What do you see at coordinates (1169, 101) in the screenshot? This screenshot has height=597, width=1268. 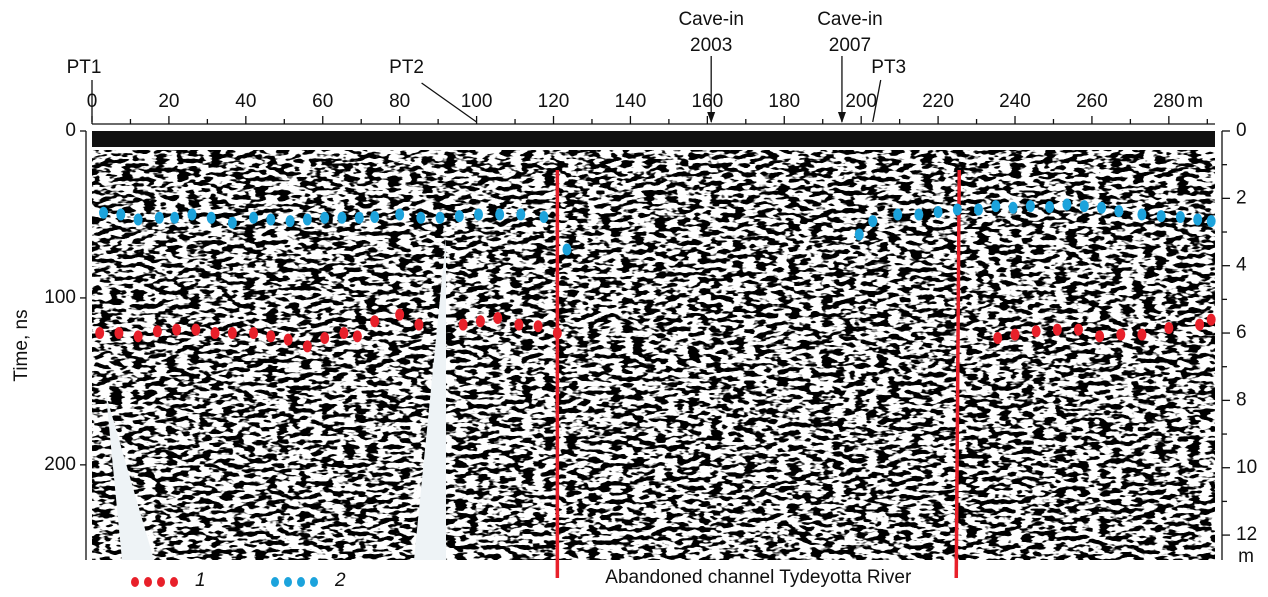 I see `x-tick-label: 280` at bounding box center [1169, 101].